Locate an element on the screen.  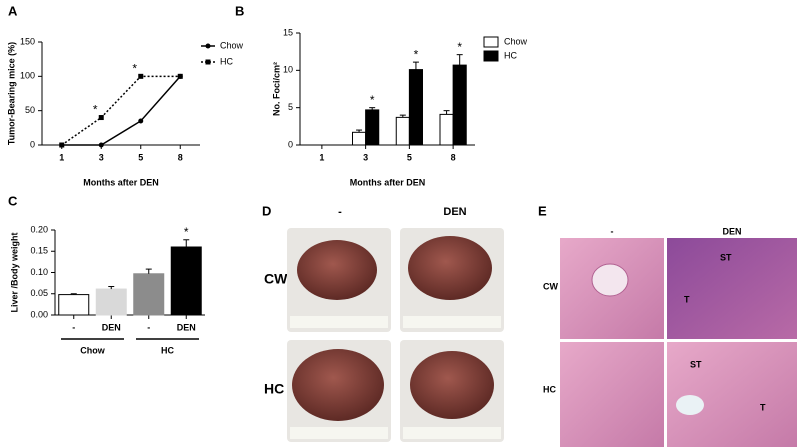
panel-letter: E is located at coordinates (542, 210).